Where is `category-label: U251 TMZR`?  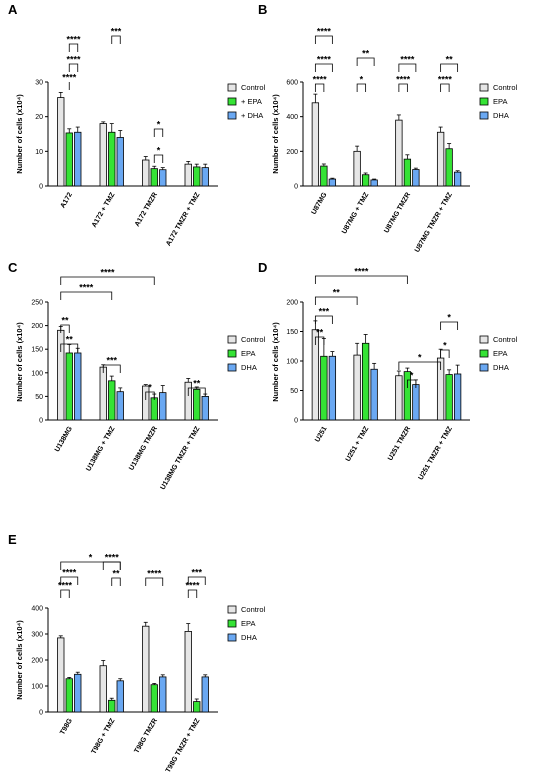
category-label: U251 TMZR is located at coordinates (399, 444).